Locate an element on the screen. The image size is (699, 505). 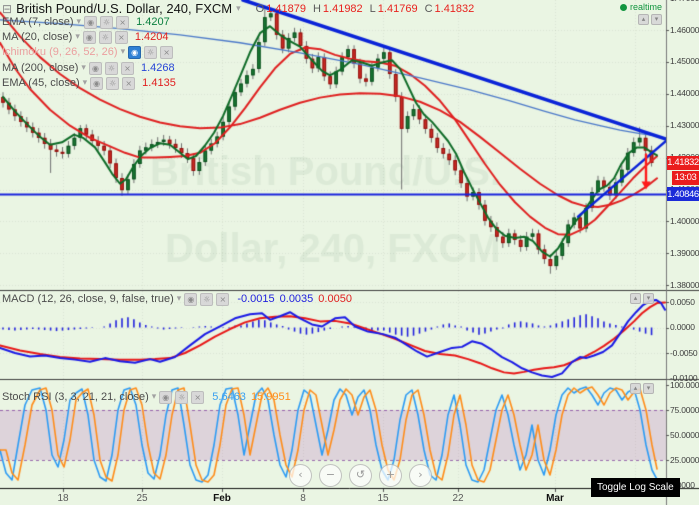
stoch-axis-label: 0.0000 is located at coordinates (682, 484).